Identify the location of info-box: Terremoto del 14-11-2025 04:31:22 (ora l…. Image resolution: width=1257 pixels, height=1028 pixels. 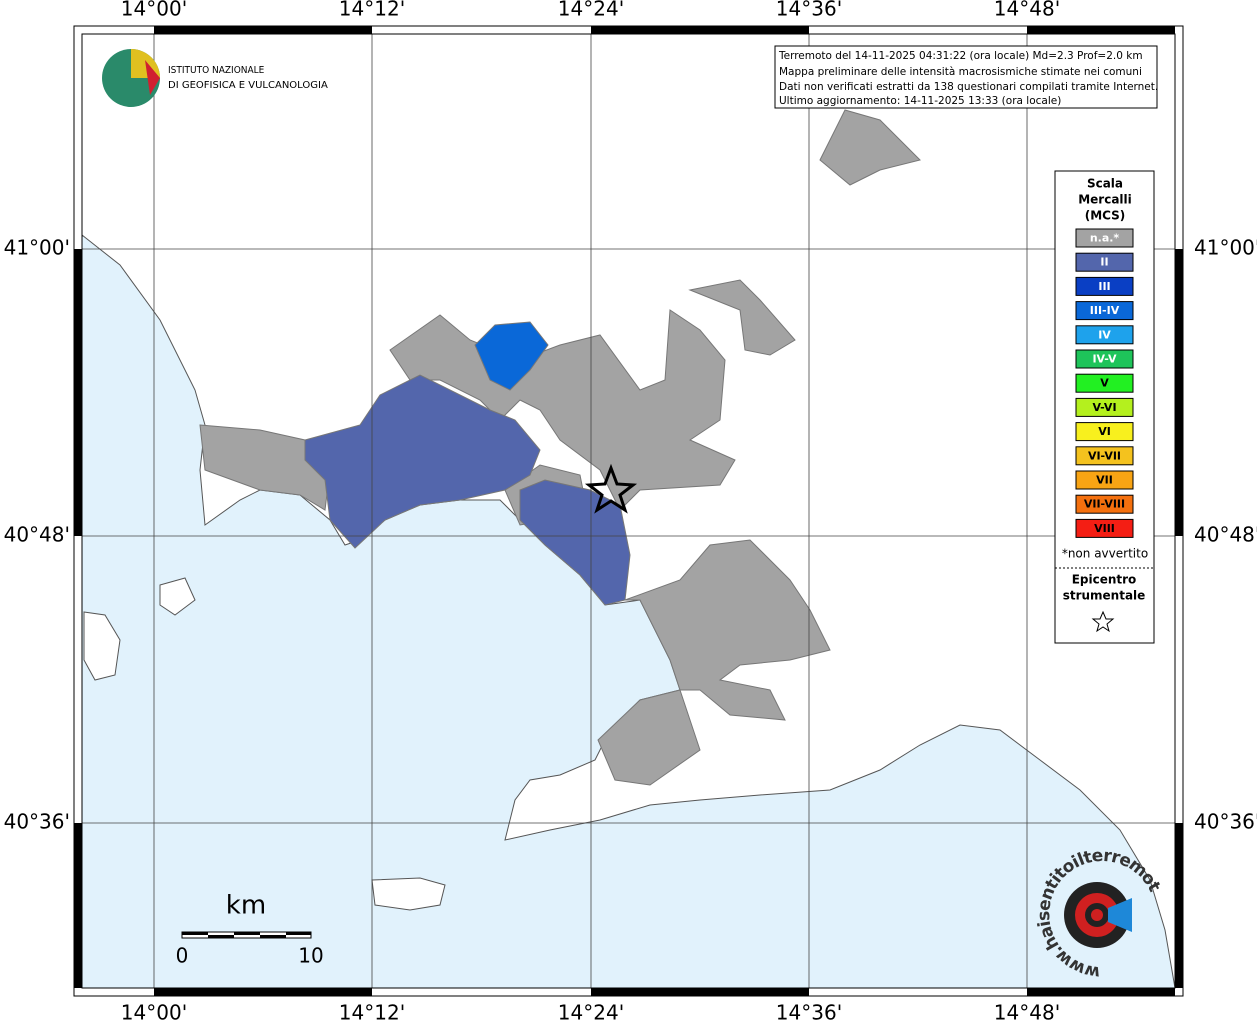
(966, 77).